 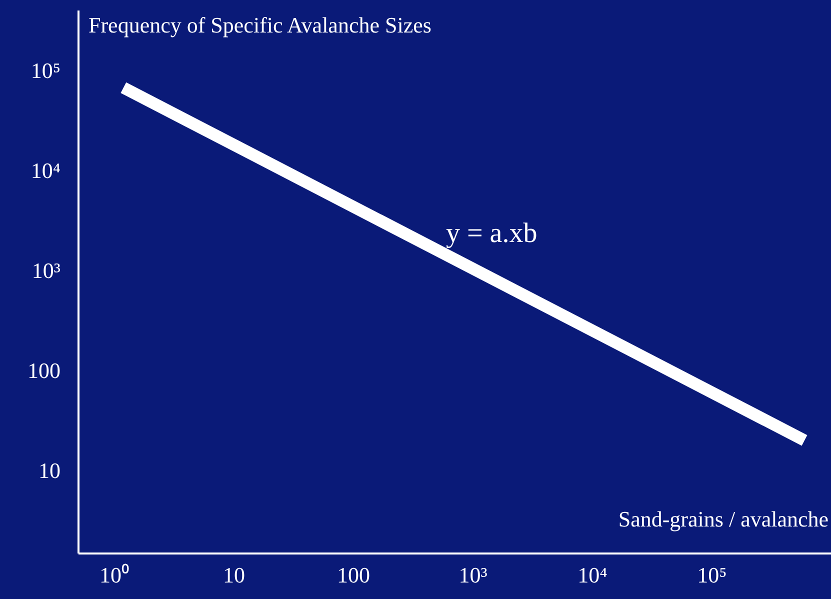 I want to click on x-tick-label: 100, so click(x=353, y=575).